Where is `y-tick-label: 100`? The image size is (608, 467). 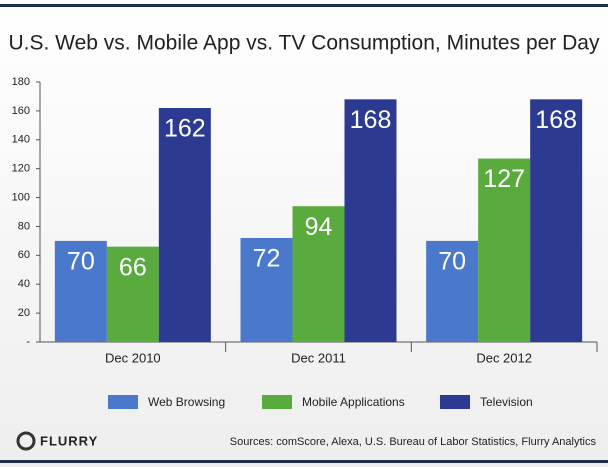
y-tick-label: 100 is located at coordinates (21, 197).